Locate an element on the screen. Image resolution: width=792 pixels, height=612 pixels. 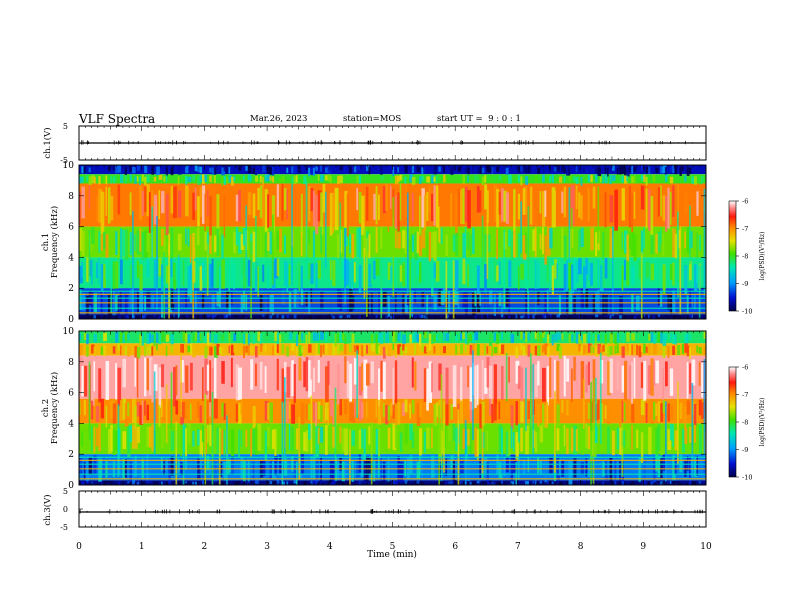
spectrogram-line is located at coordinates (392, 313).